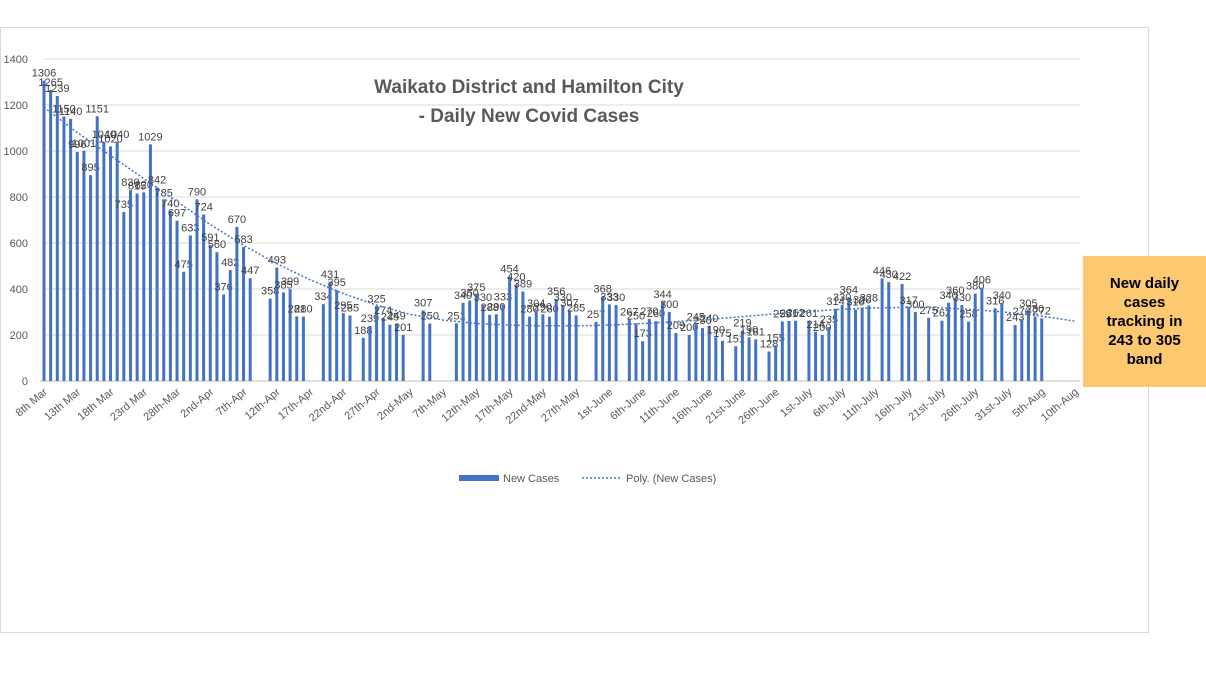 The height and width of the screenshot is (677, 1206). What do you see at coordinates (995, 301) in the screenshot?
I see `data-label: 316` at bounding box center [995, 301].